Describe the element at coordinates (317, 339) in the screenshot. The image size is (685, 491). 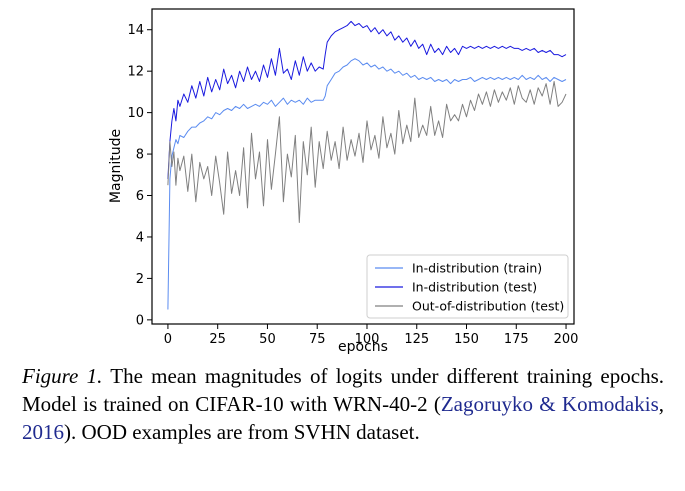
I see `x-tick-label: 75` at that location.